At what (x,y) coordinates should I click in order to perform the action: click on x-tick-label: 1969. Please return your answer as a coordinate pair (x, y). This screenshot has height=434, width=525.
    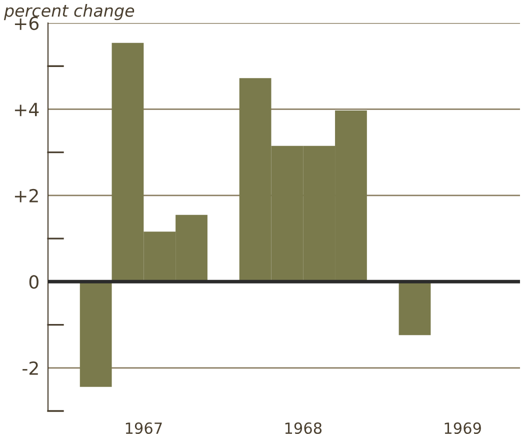
    Looking at the image, I should click on (462, 428).